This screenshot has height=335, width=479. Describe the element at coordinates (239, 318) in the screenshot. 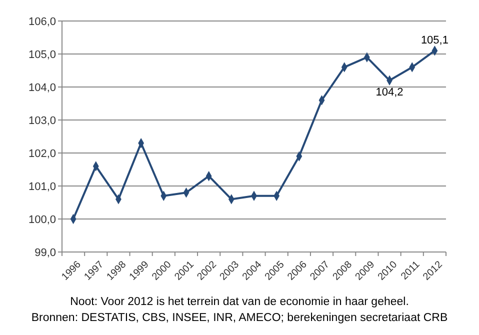

I see `text: Bronnen: DESTATIS, CBS, INSEE, INR, AMECO; berekeningen secretariaat CRB` at that location.